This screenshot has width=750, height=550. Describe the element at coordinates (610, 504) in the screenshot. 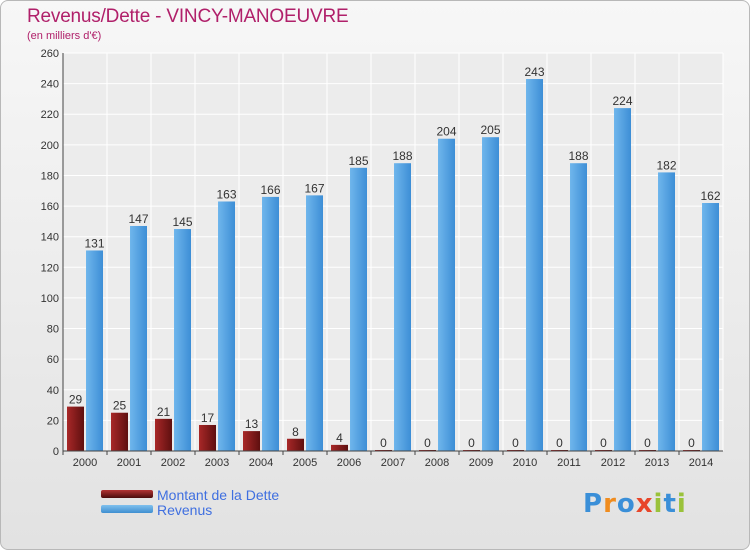

I see `logo-letter: r` at that location.